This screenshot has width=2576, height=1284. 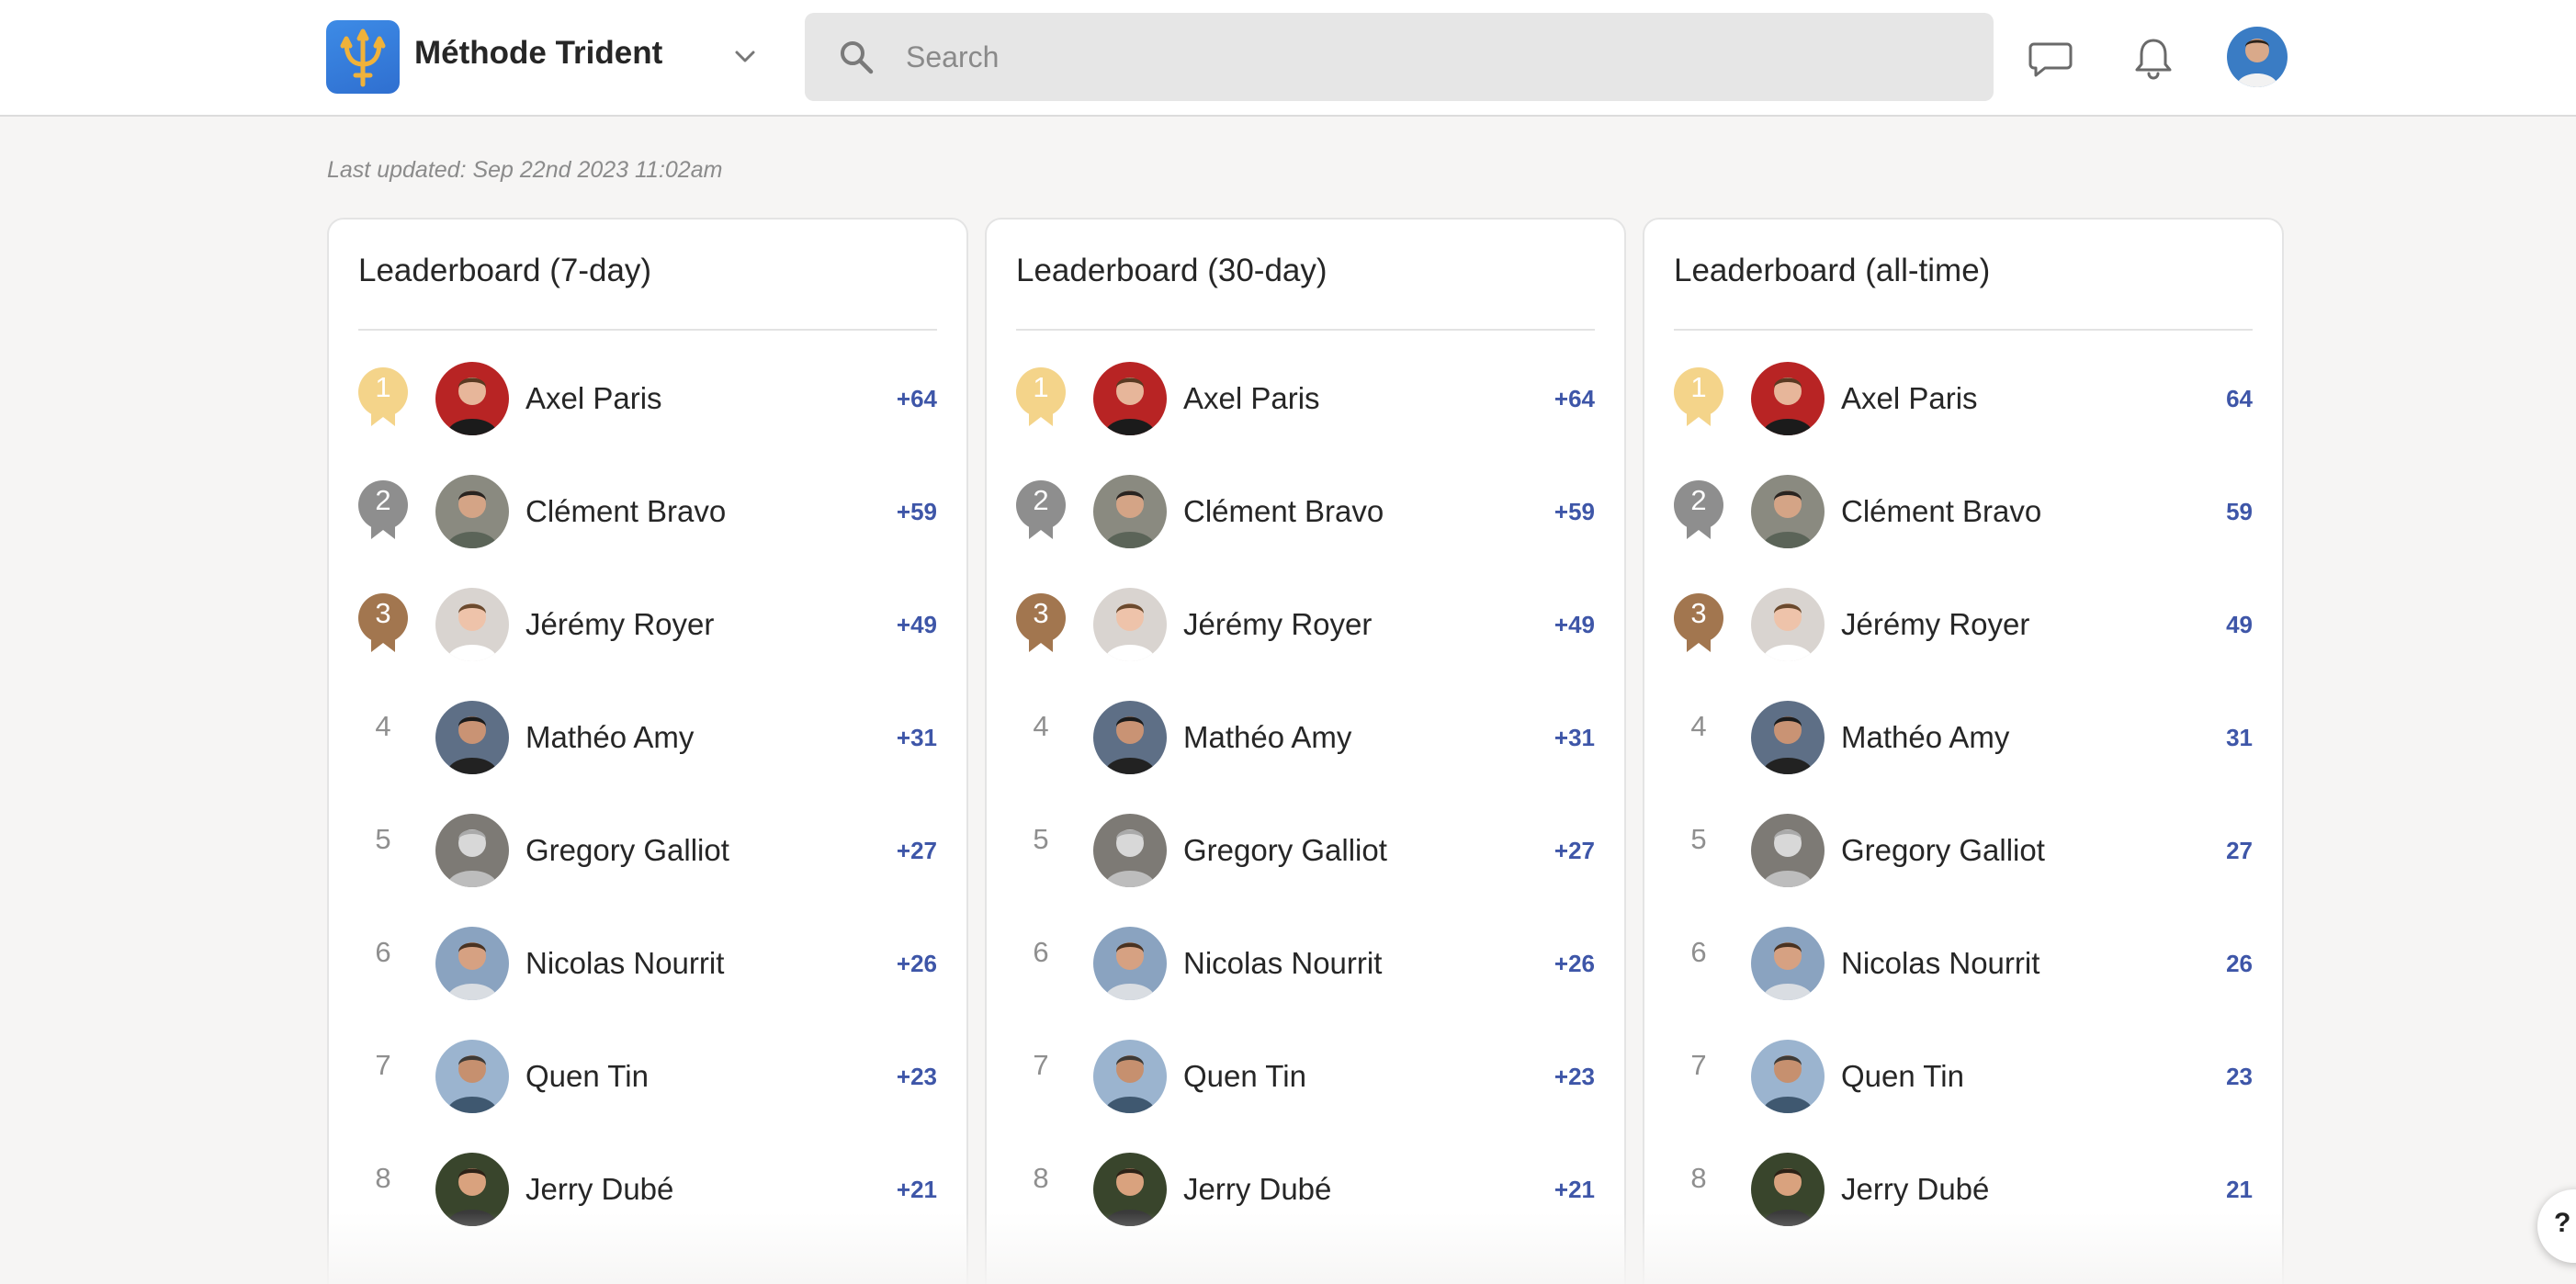 What do you see at coordinates (2556, 1226) in the screenshot?
I see `help-button: ?` at bounding box center [2556, 1226].